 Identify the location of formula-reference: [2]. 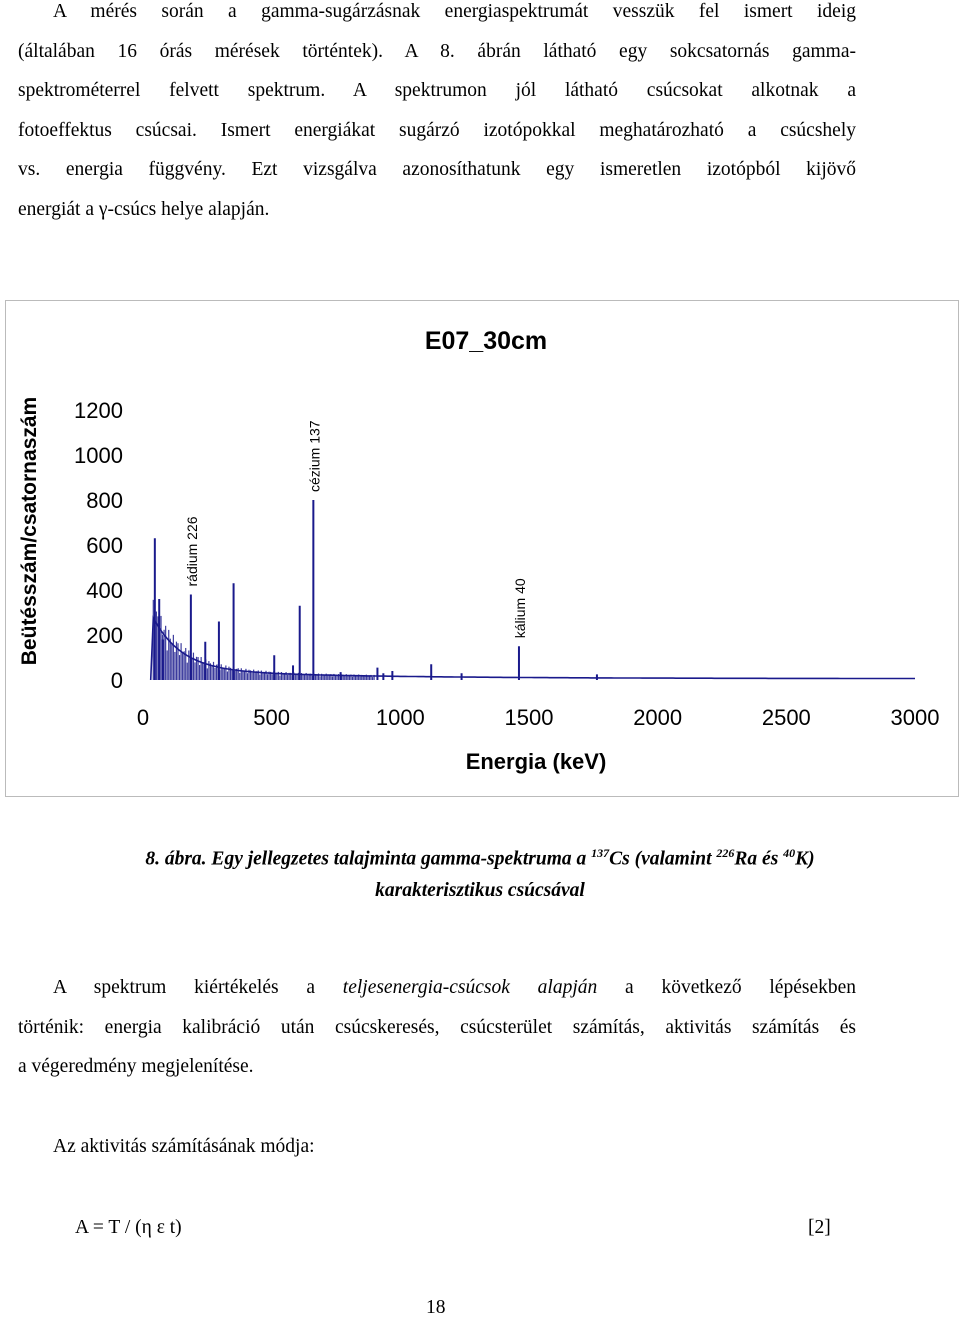
(819, 1227).